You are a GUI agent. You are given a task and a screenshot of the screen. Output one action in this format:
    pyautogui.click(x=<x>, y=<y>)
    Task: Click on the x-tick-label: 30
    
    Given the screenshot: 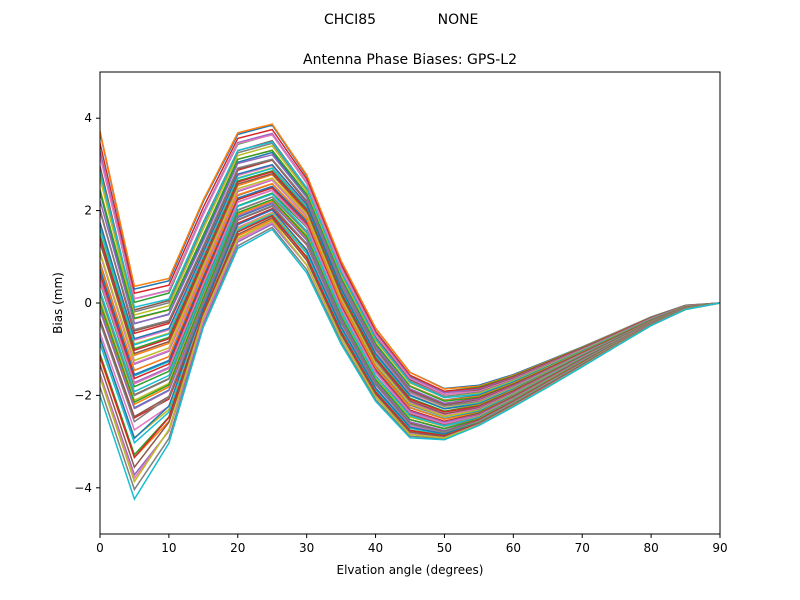 What is the action you would take?
    pyautogui.click(x=306, y=548)
    